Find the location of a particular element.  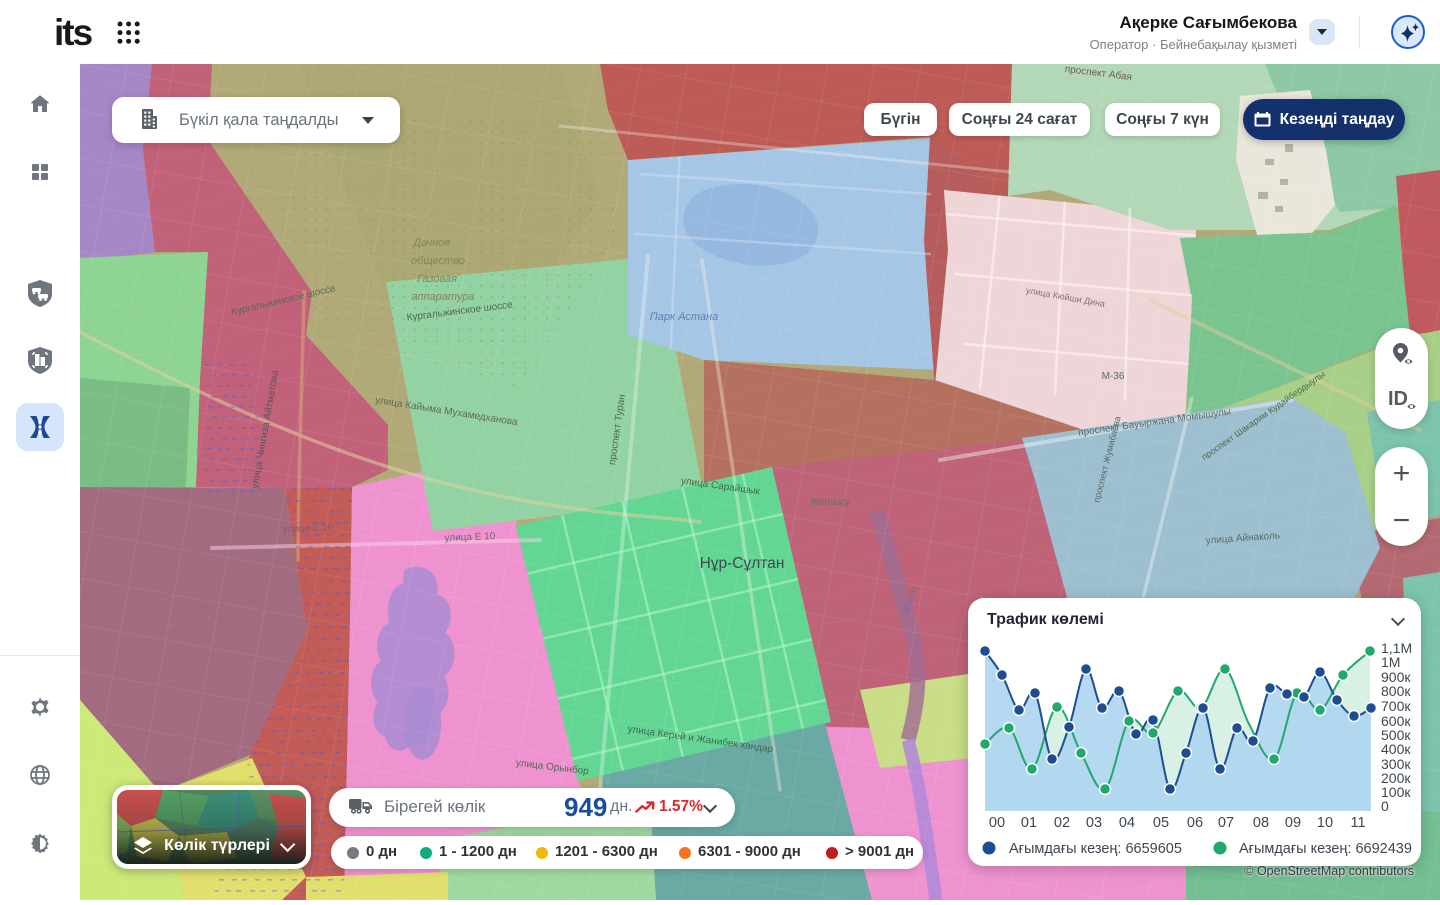

svg-text: 03 is located at coordinates (1094, 823).